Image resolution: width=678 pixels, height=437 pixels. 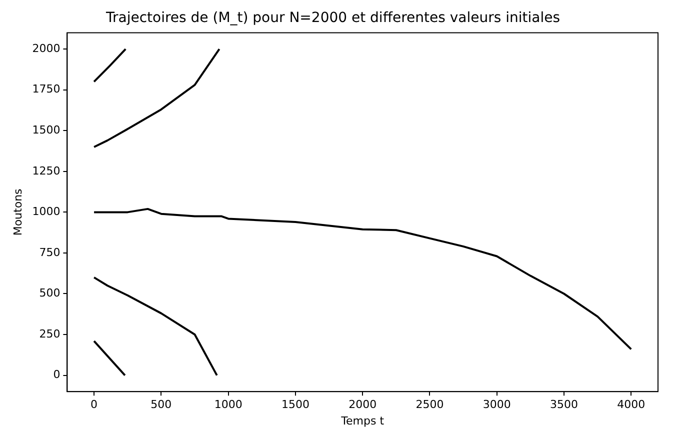 What do you see at coordinates (17, 212) in the screenshot?
I see `y-axis-title: Moutons` at bounding box center [17, 212].